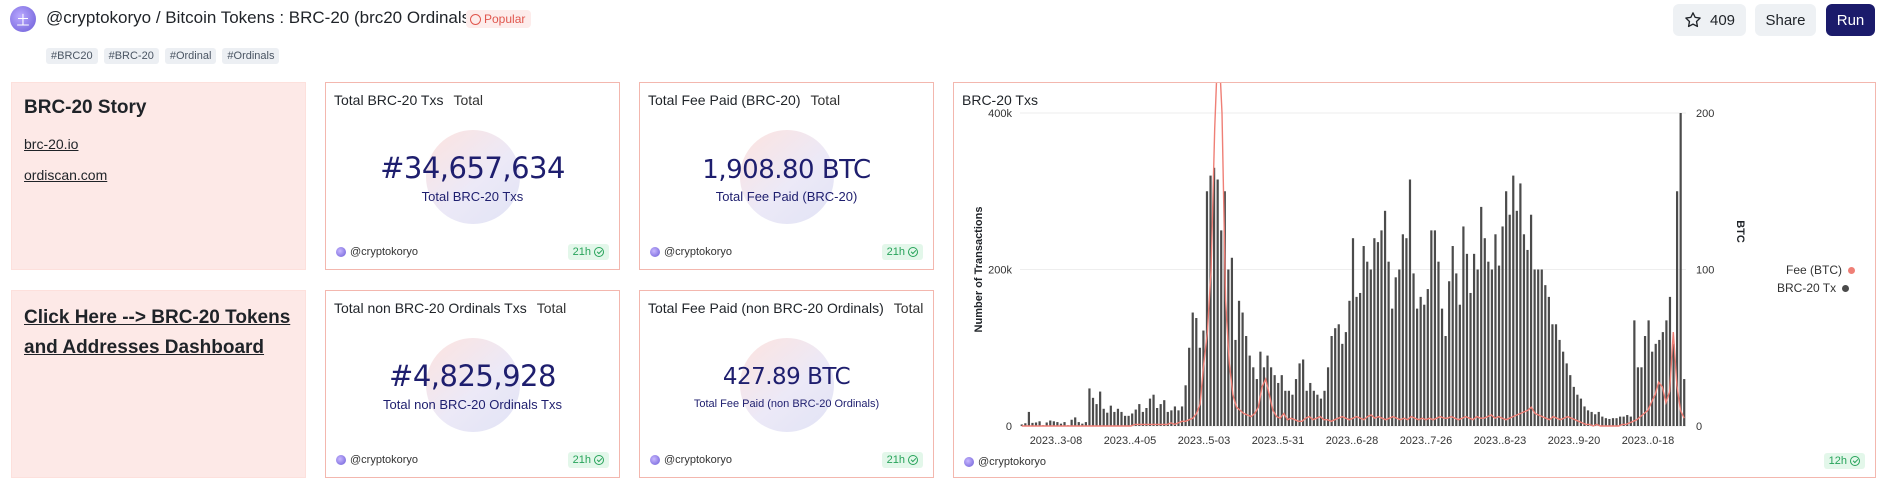  Describe the element at coordinates (472, 376) in the screenshot. I see `counter-value: #4,825,928` at that location.